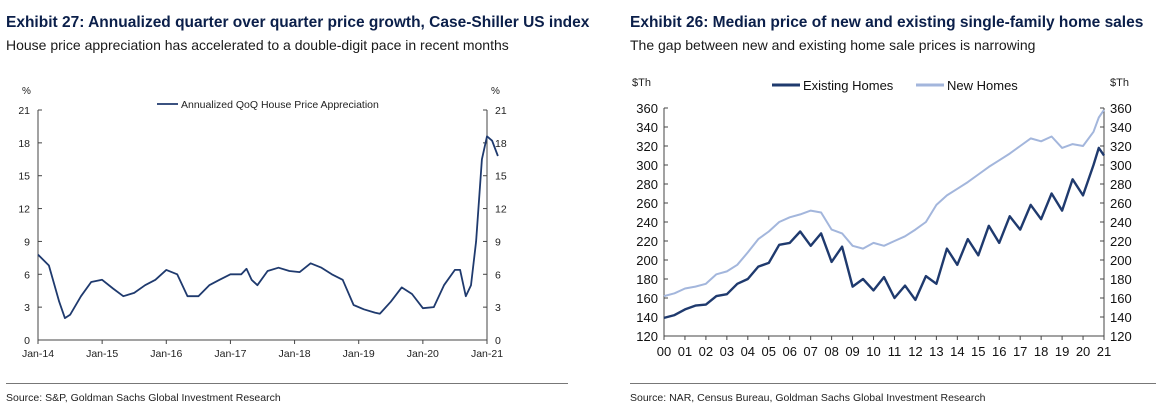 The height and width of the screenshot is (408, 1158). Describe the element at coordinates (769, 351) in the screenshot. I see `x-tick-label: 05` at that location.